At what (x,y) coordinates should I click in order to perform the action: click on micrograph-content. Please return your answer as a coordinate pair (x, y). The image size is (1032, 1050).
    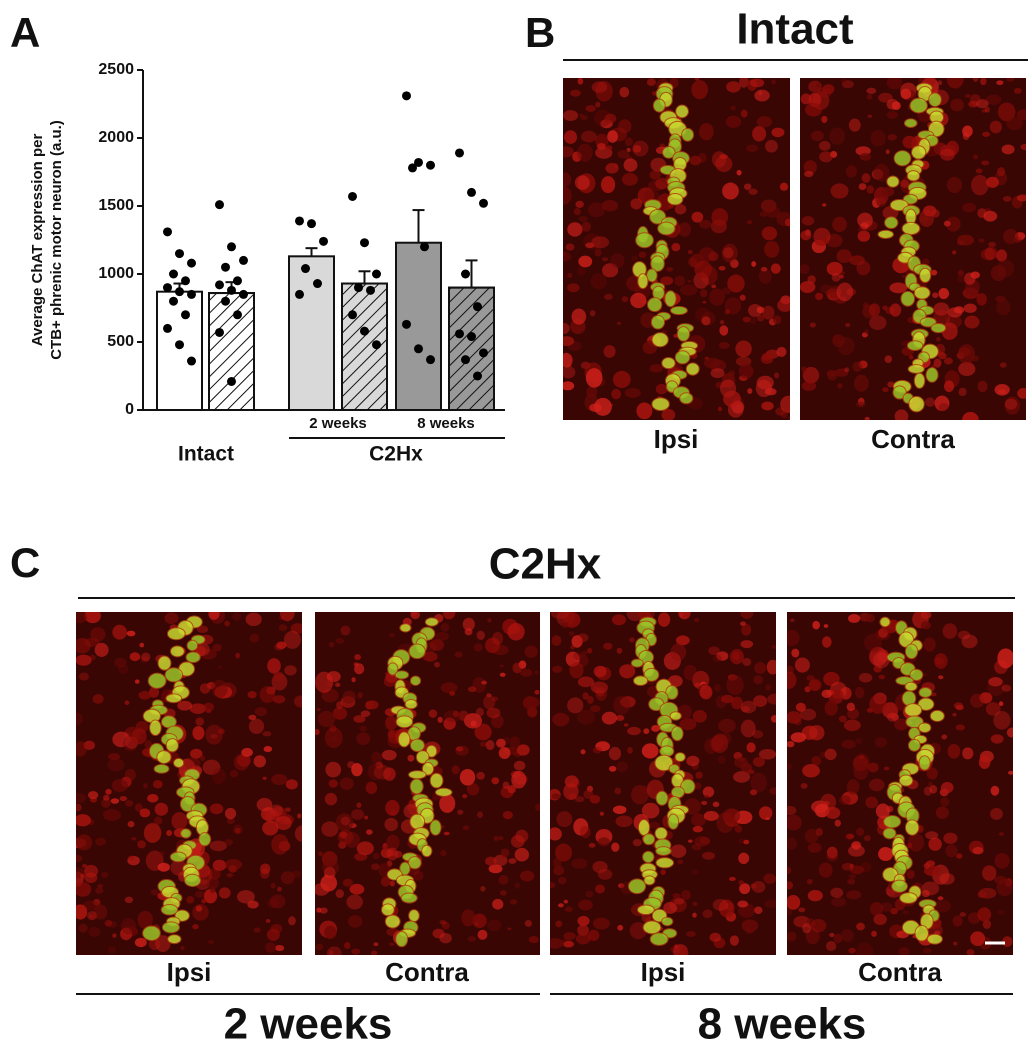
    Looking at the image, I should click on (189, 783).